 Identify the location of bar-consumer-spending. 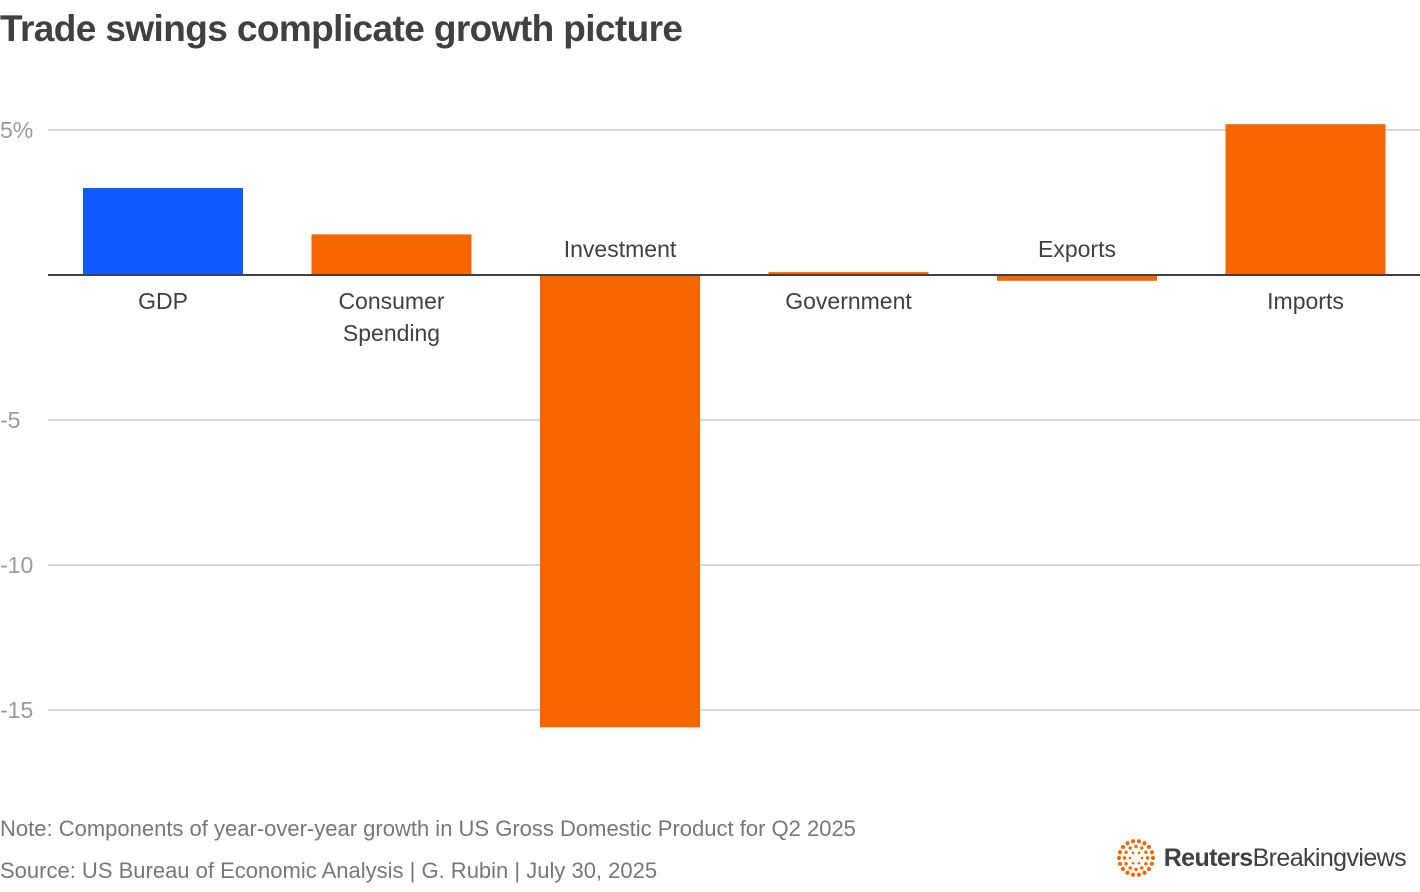
(391, 254).